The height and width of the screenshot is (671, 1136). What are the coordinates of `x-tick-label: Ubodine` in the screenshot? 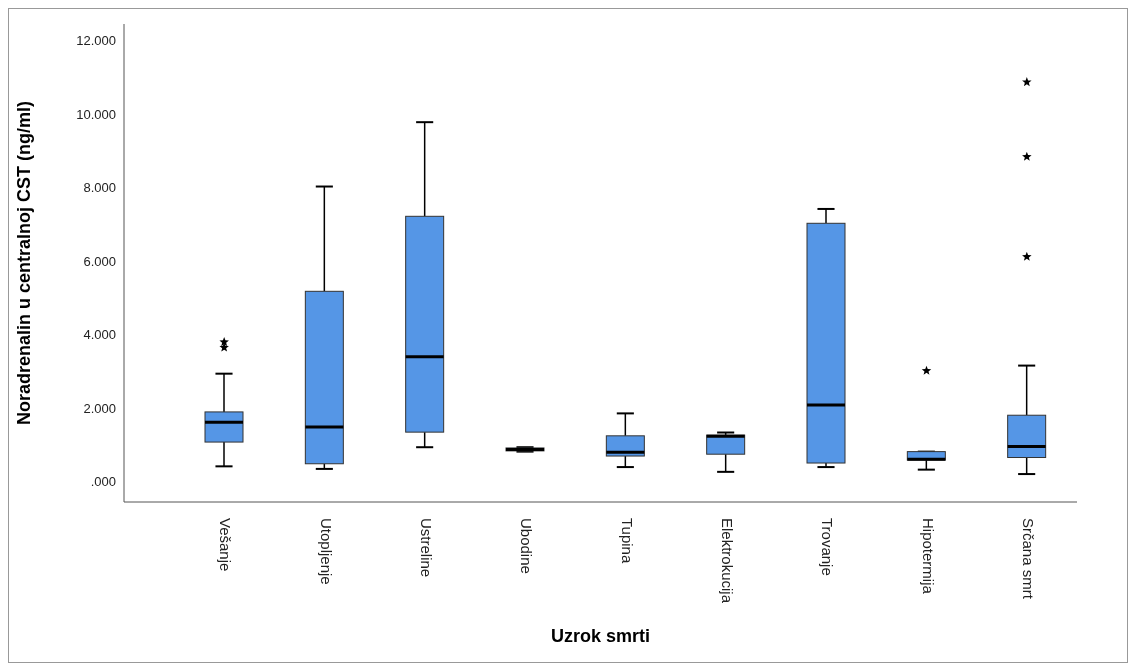 It's located at (527, 546).